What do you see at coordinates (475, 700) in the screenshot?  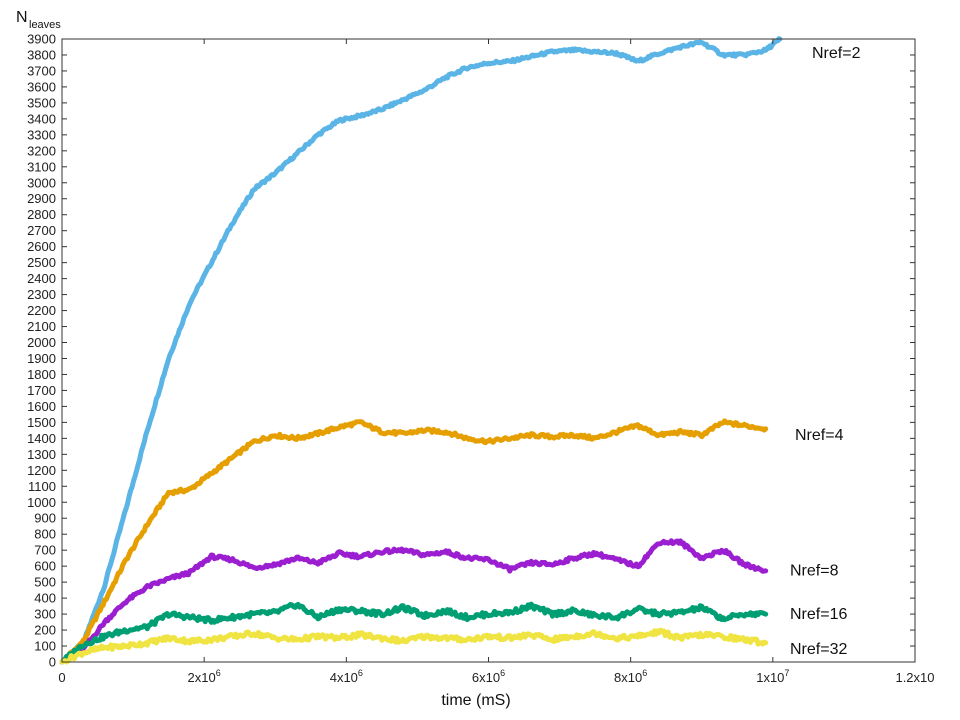 I see `x-axis-title: time (mS)` at bounding box center [475, 700].